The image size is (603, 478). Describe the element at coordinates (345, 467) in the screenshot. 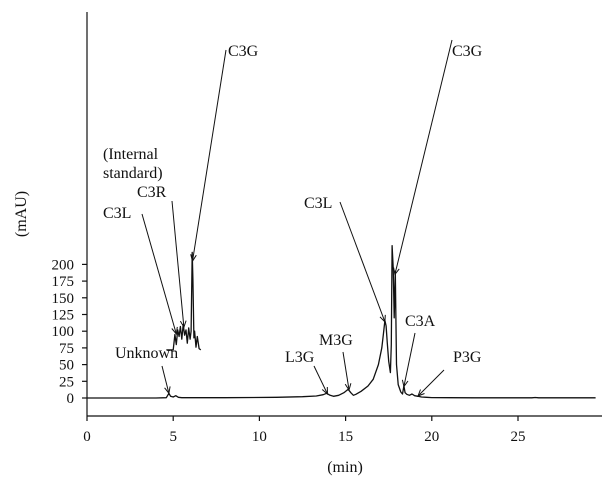

I see `x-axis-title: (min)` at that location.